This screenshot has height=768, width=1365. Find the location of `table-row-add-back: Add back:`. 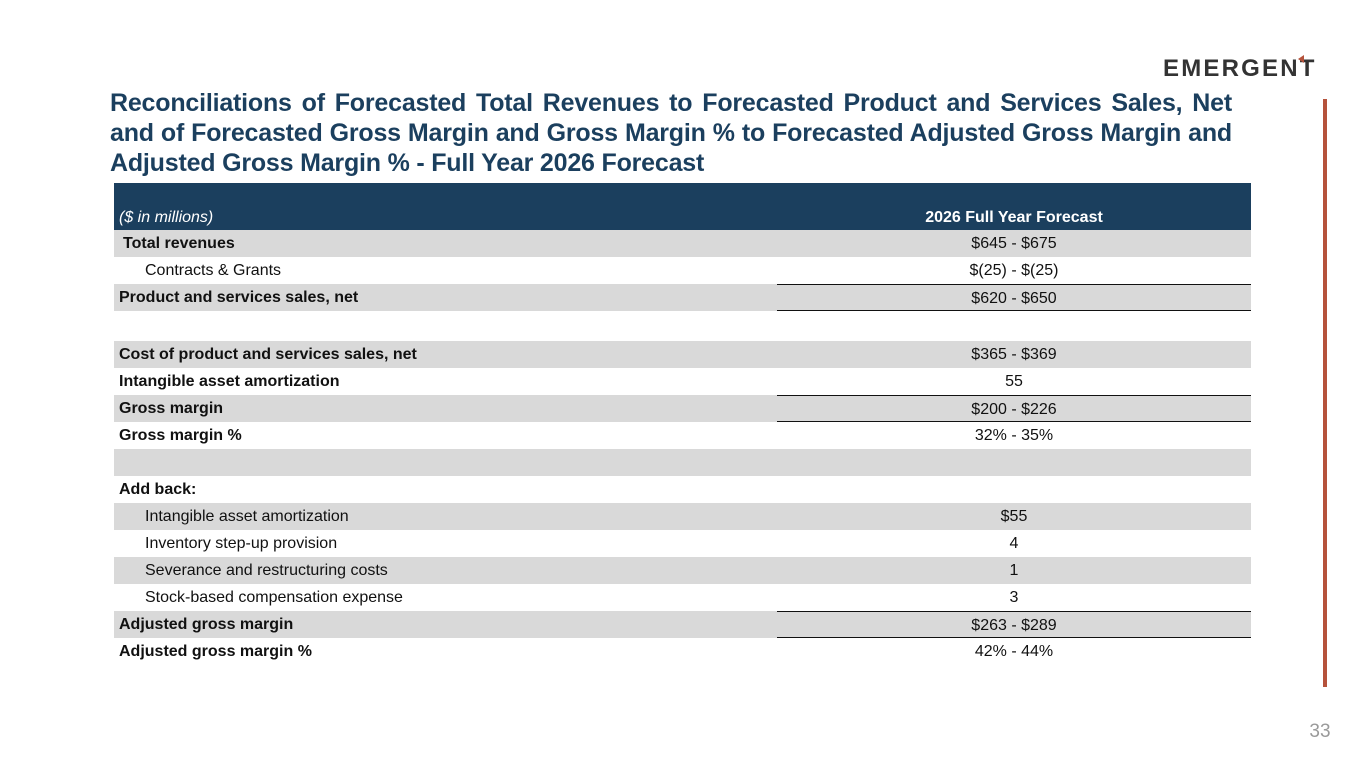

table-row-add-back: Add back: is located at coordinates (682, 489).